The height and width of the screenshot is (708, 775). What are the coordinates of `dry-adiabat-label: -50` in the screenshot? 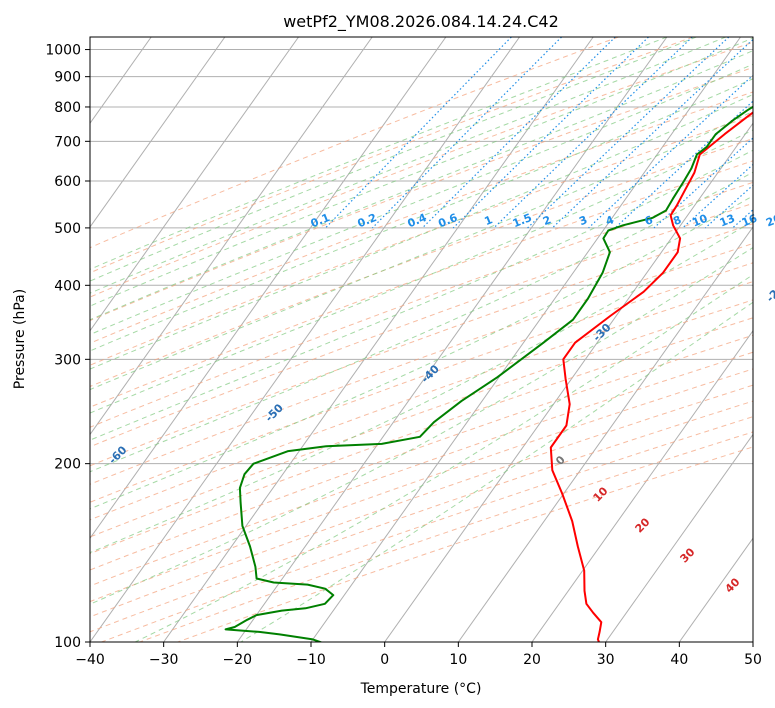 It's located at (274, 412).